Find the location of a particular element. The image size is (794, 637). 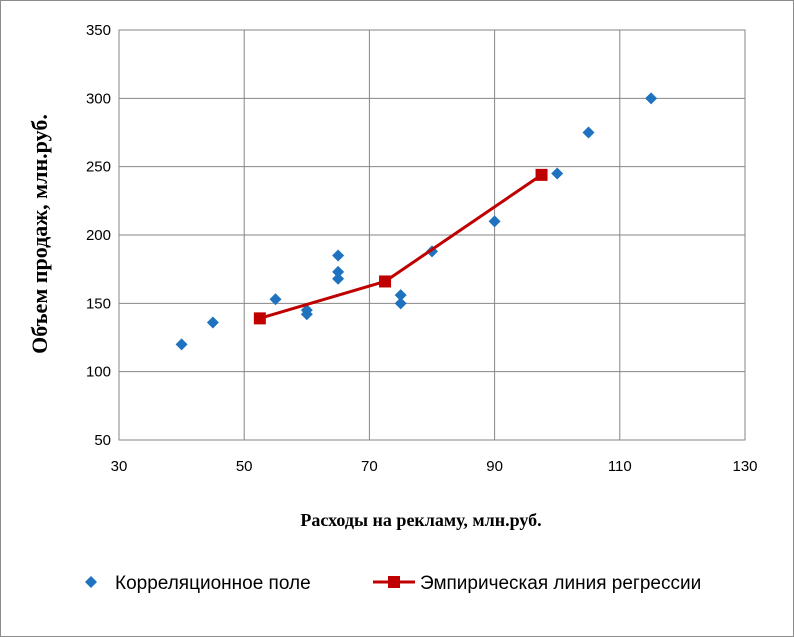

y-tick-label: 300 is located at coordinates (98, 98).